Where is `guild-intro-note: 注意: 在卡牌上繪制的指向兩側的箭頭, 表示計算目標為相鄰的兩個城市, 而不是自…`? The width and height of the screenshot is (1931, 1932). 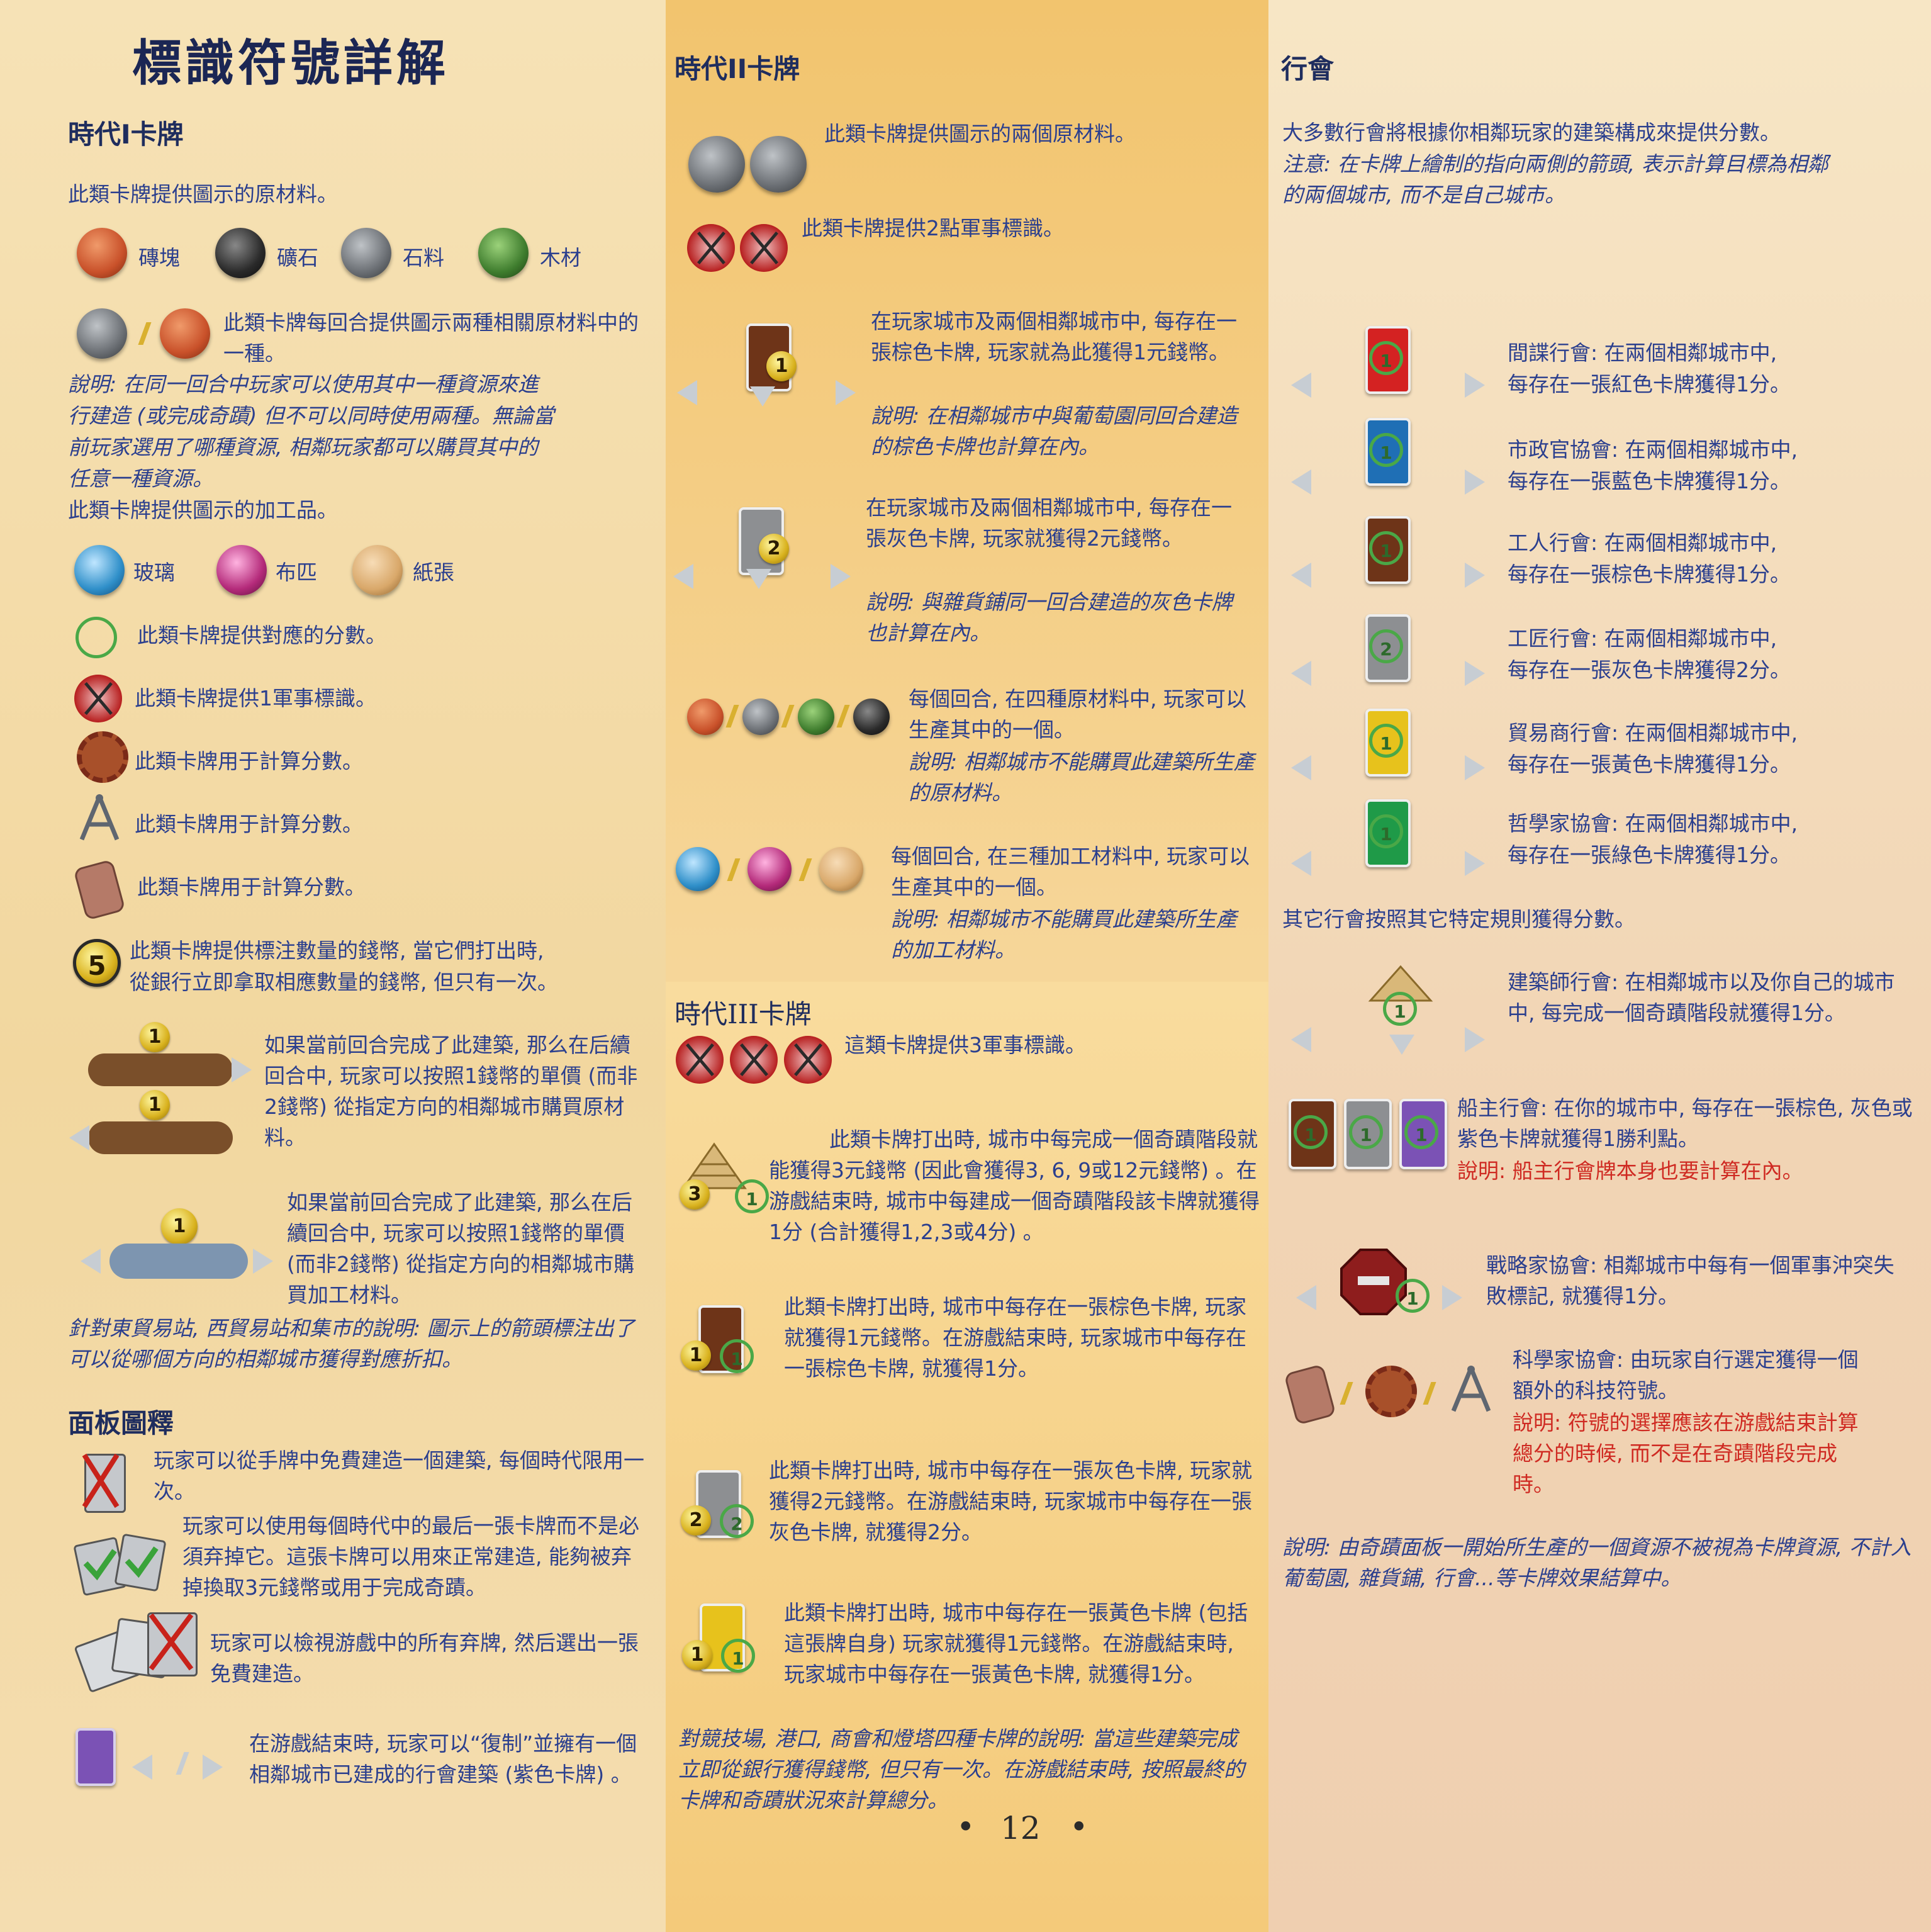 guild-intro-note: 注意: 在卡牌上繪制的指向兩側的箭頭, 表示計算目標為相鄰的兩個城市, 而不是自… is located at coordinates (1555, 179).